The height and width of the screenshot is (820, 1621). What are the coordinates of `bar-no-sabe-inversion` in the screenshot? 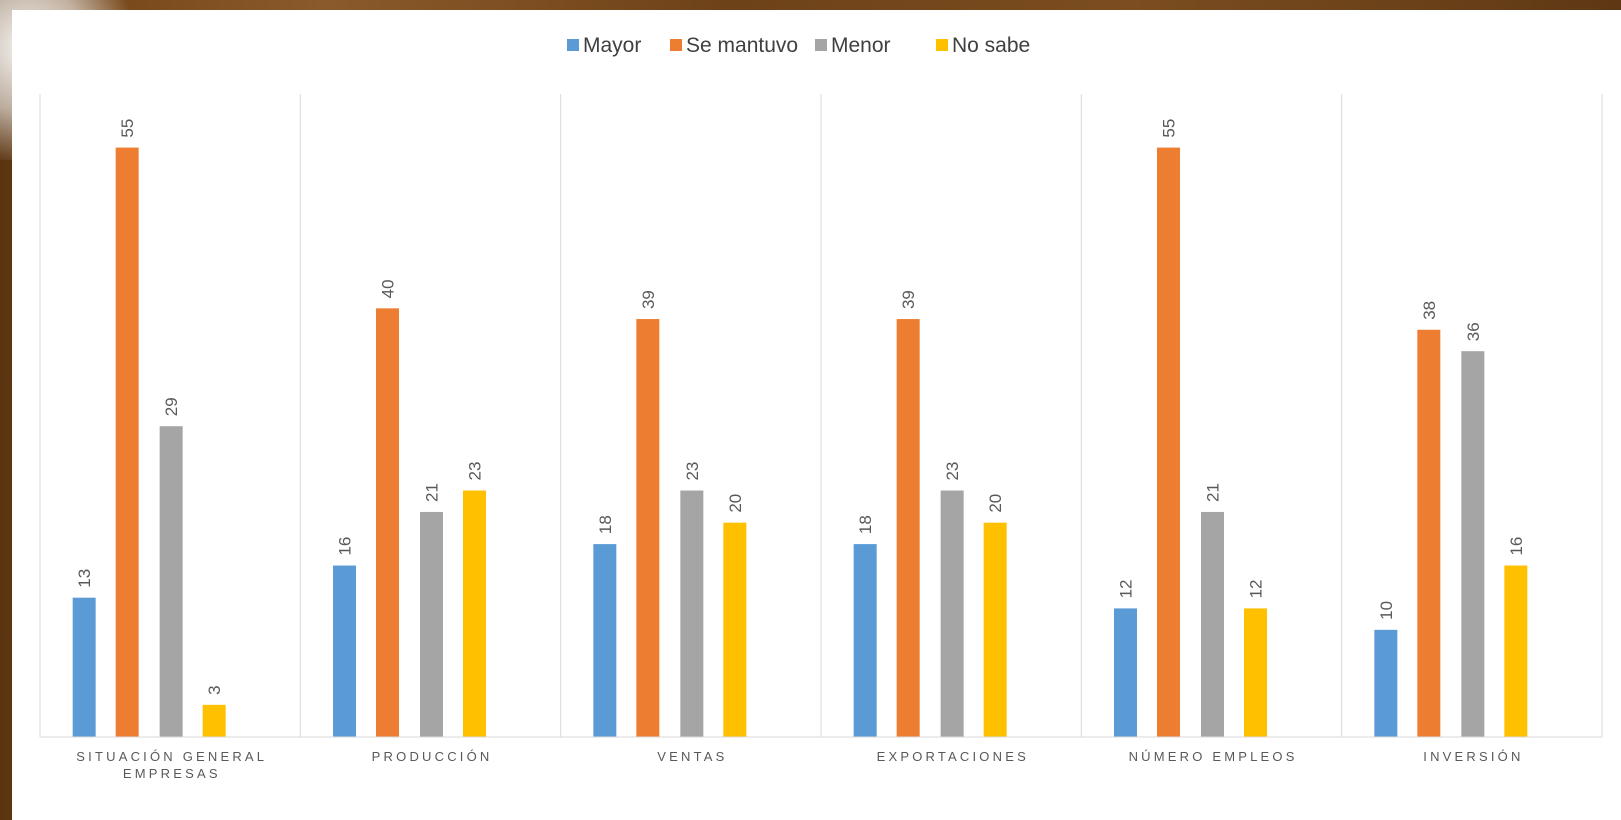 It's located at (1516, 651).